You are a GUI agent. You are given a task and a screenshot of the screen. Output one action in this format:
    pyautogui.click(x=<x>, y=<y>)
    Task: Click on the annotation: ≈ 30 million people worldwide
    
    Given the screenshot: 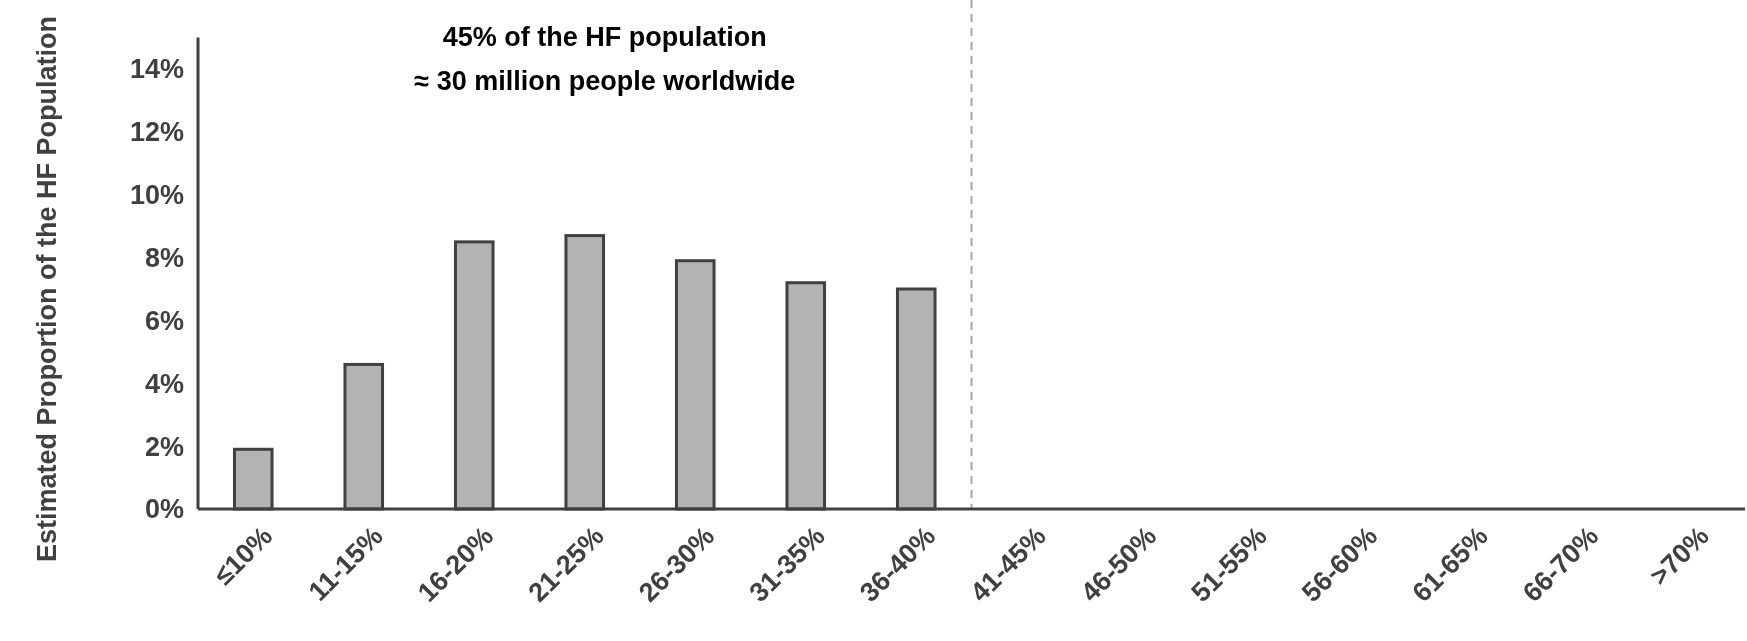 What is the action you would take?
    pyautogui.click(x=605, y=81)
    